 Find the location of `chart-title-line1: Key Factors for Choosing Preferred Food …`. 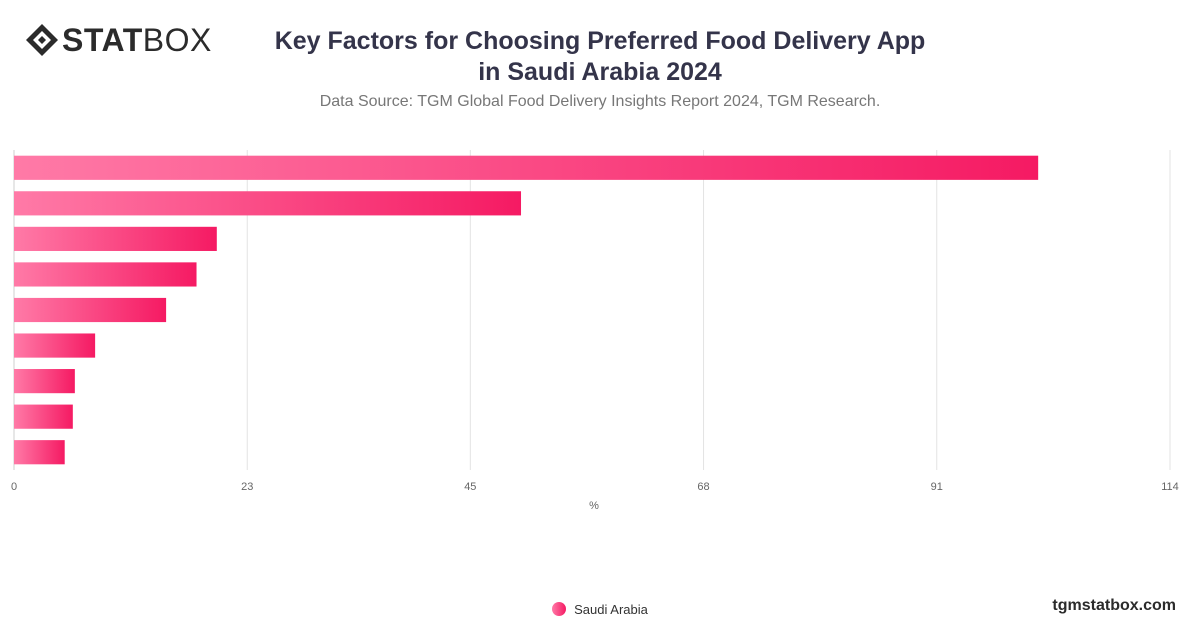

chart-title-line1: Key Factors for Choosing Preferred Food … is located at coordinates (600, 41).